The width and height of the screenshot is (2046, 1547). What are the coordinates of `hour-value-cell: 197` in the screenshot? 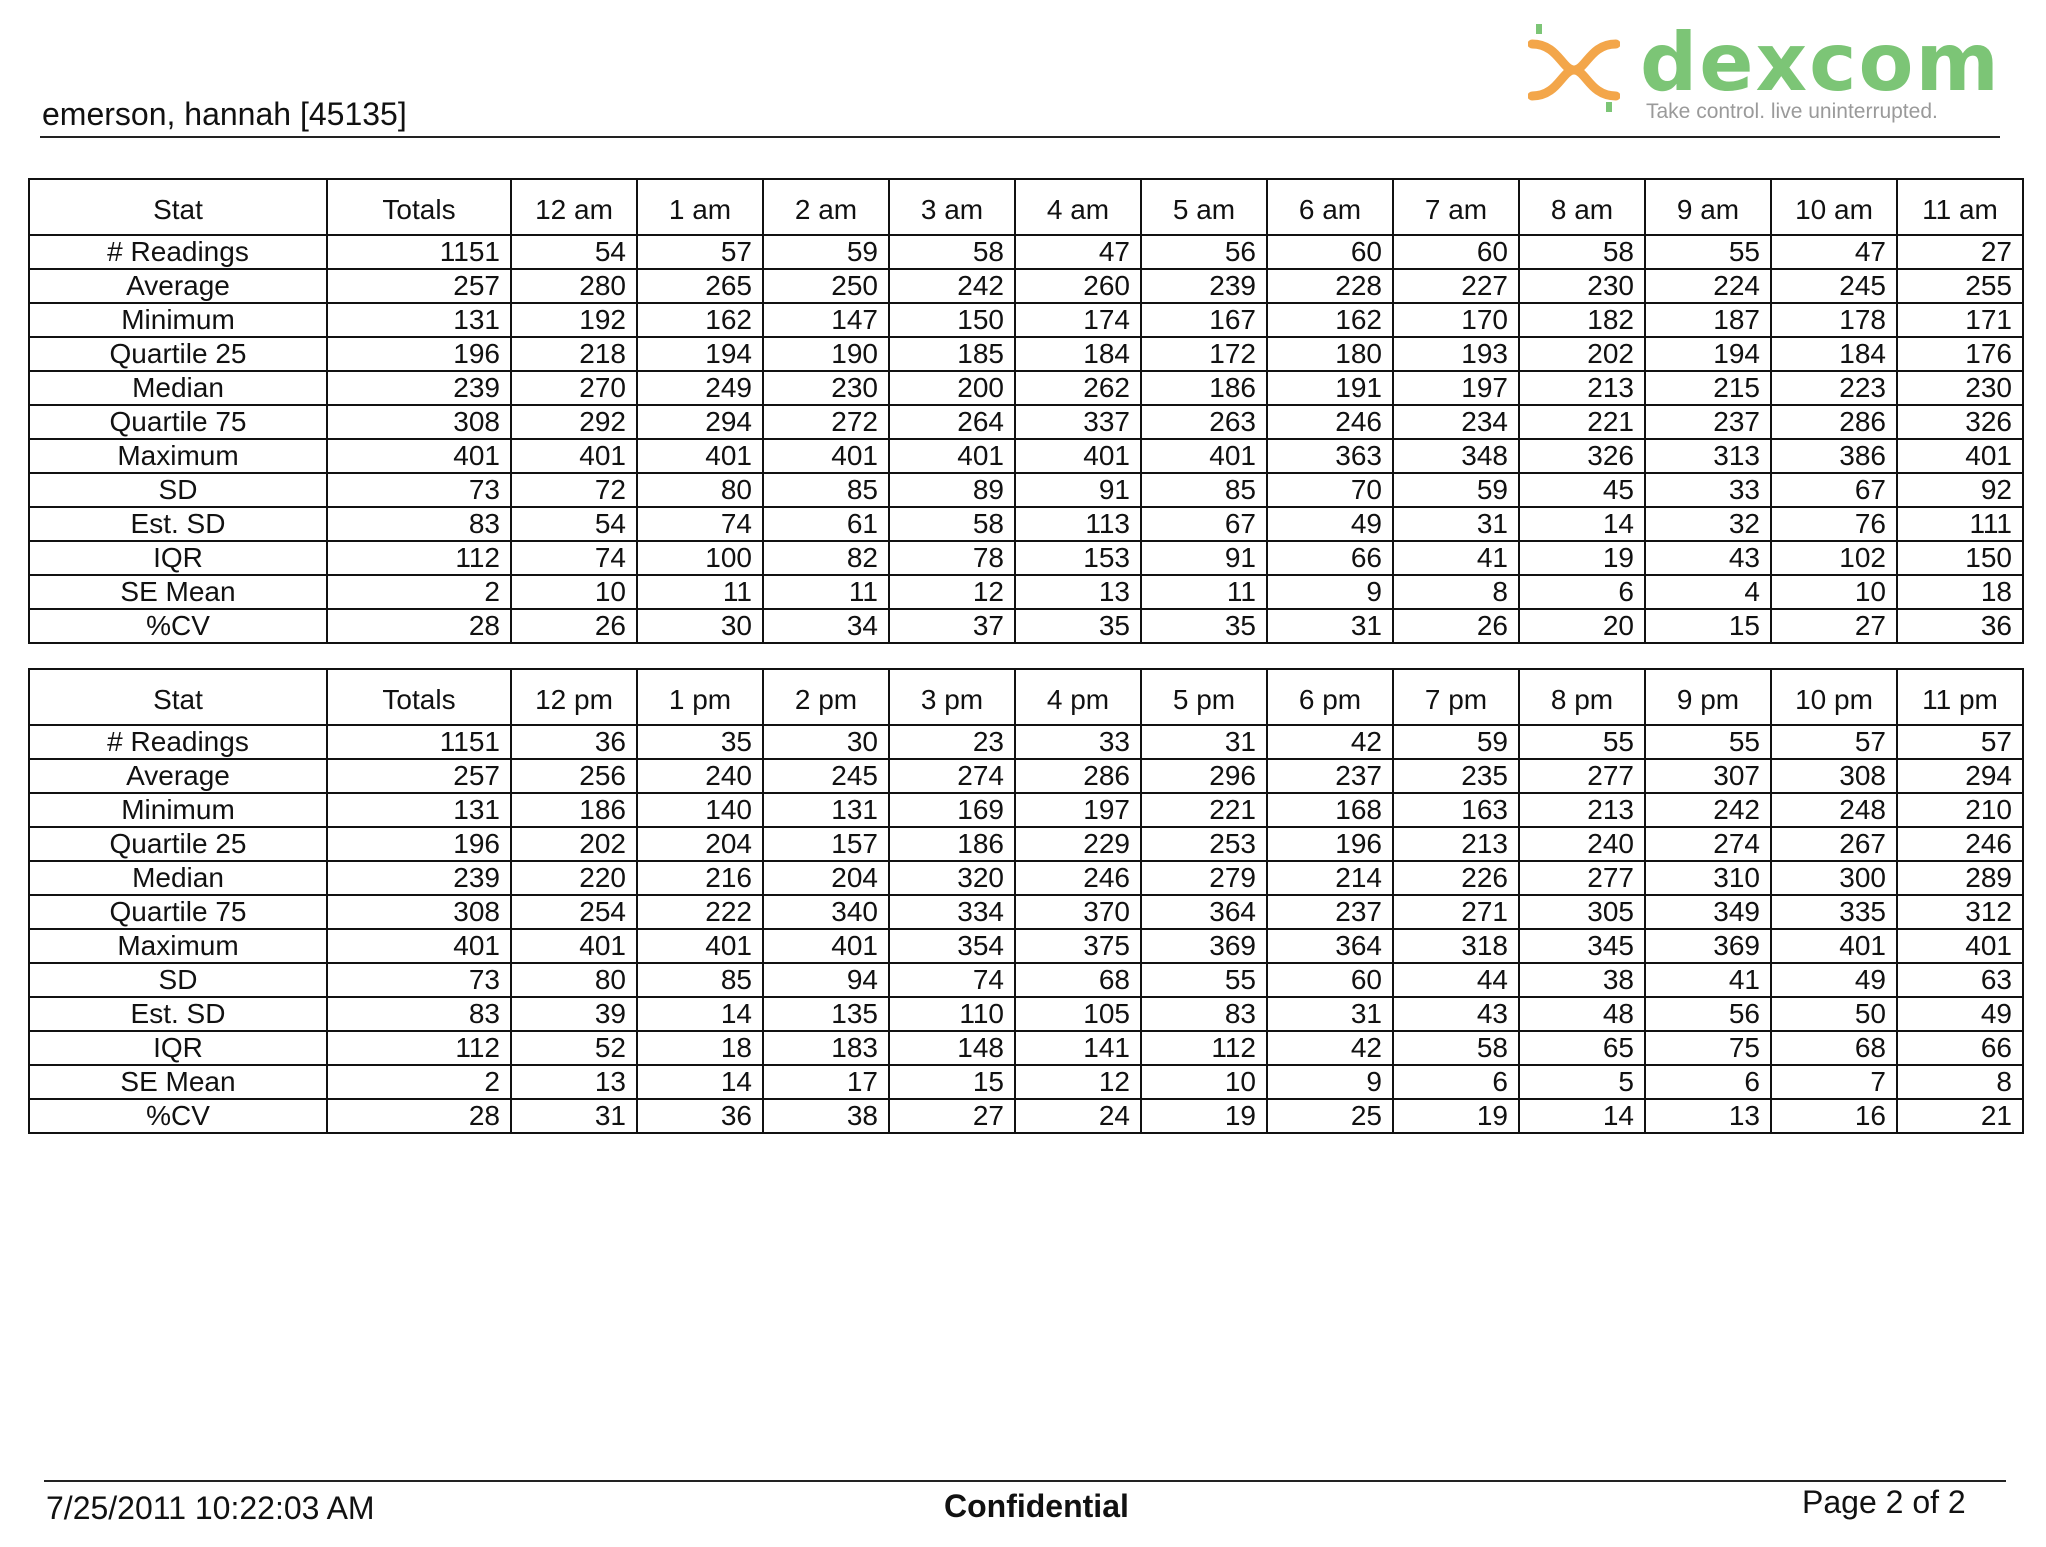 It's located at (1456, 388).